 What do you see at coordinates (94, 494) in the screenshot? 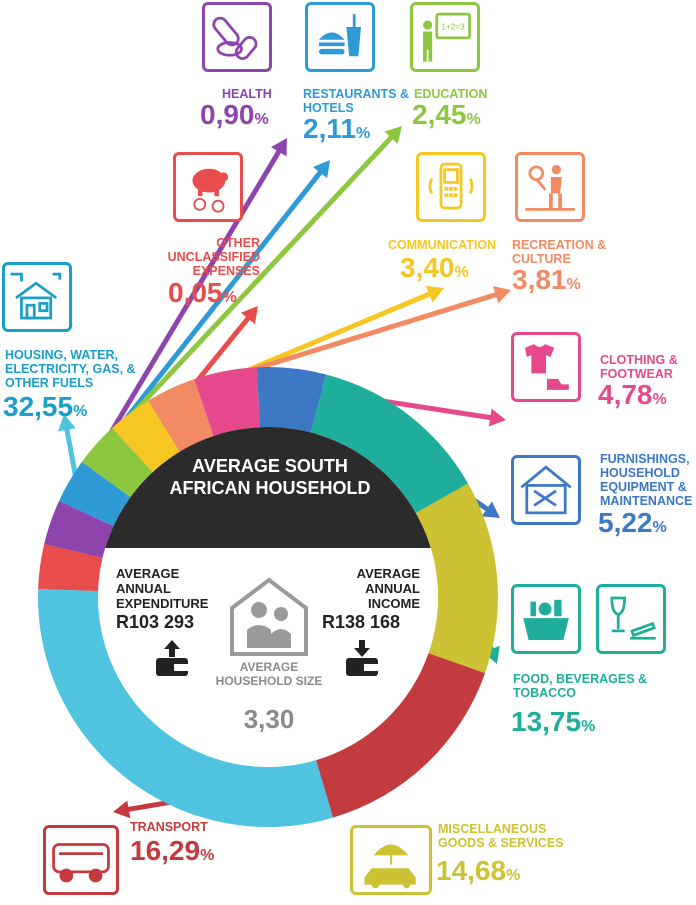
I see `slice-restaurants-hotels` at bounding box center [94, 494].